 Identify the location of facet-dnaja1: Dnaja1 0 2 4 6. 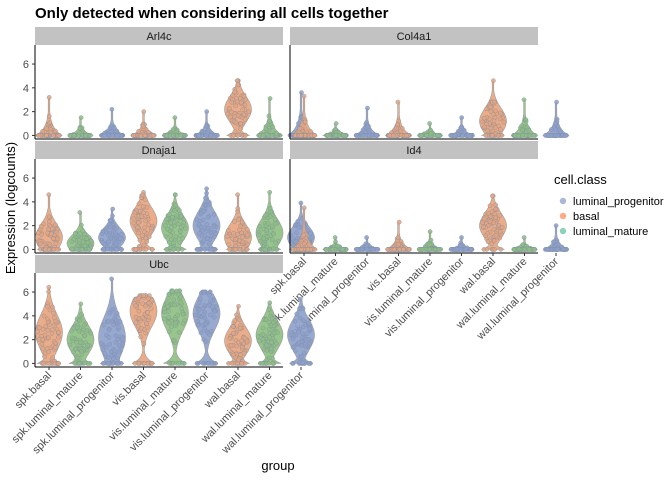
(169, 198).